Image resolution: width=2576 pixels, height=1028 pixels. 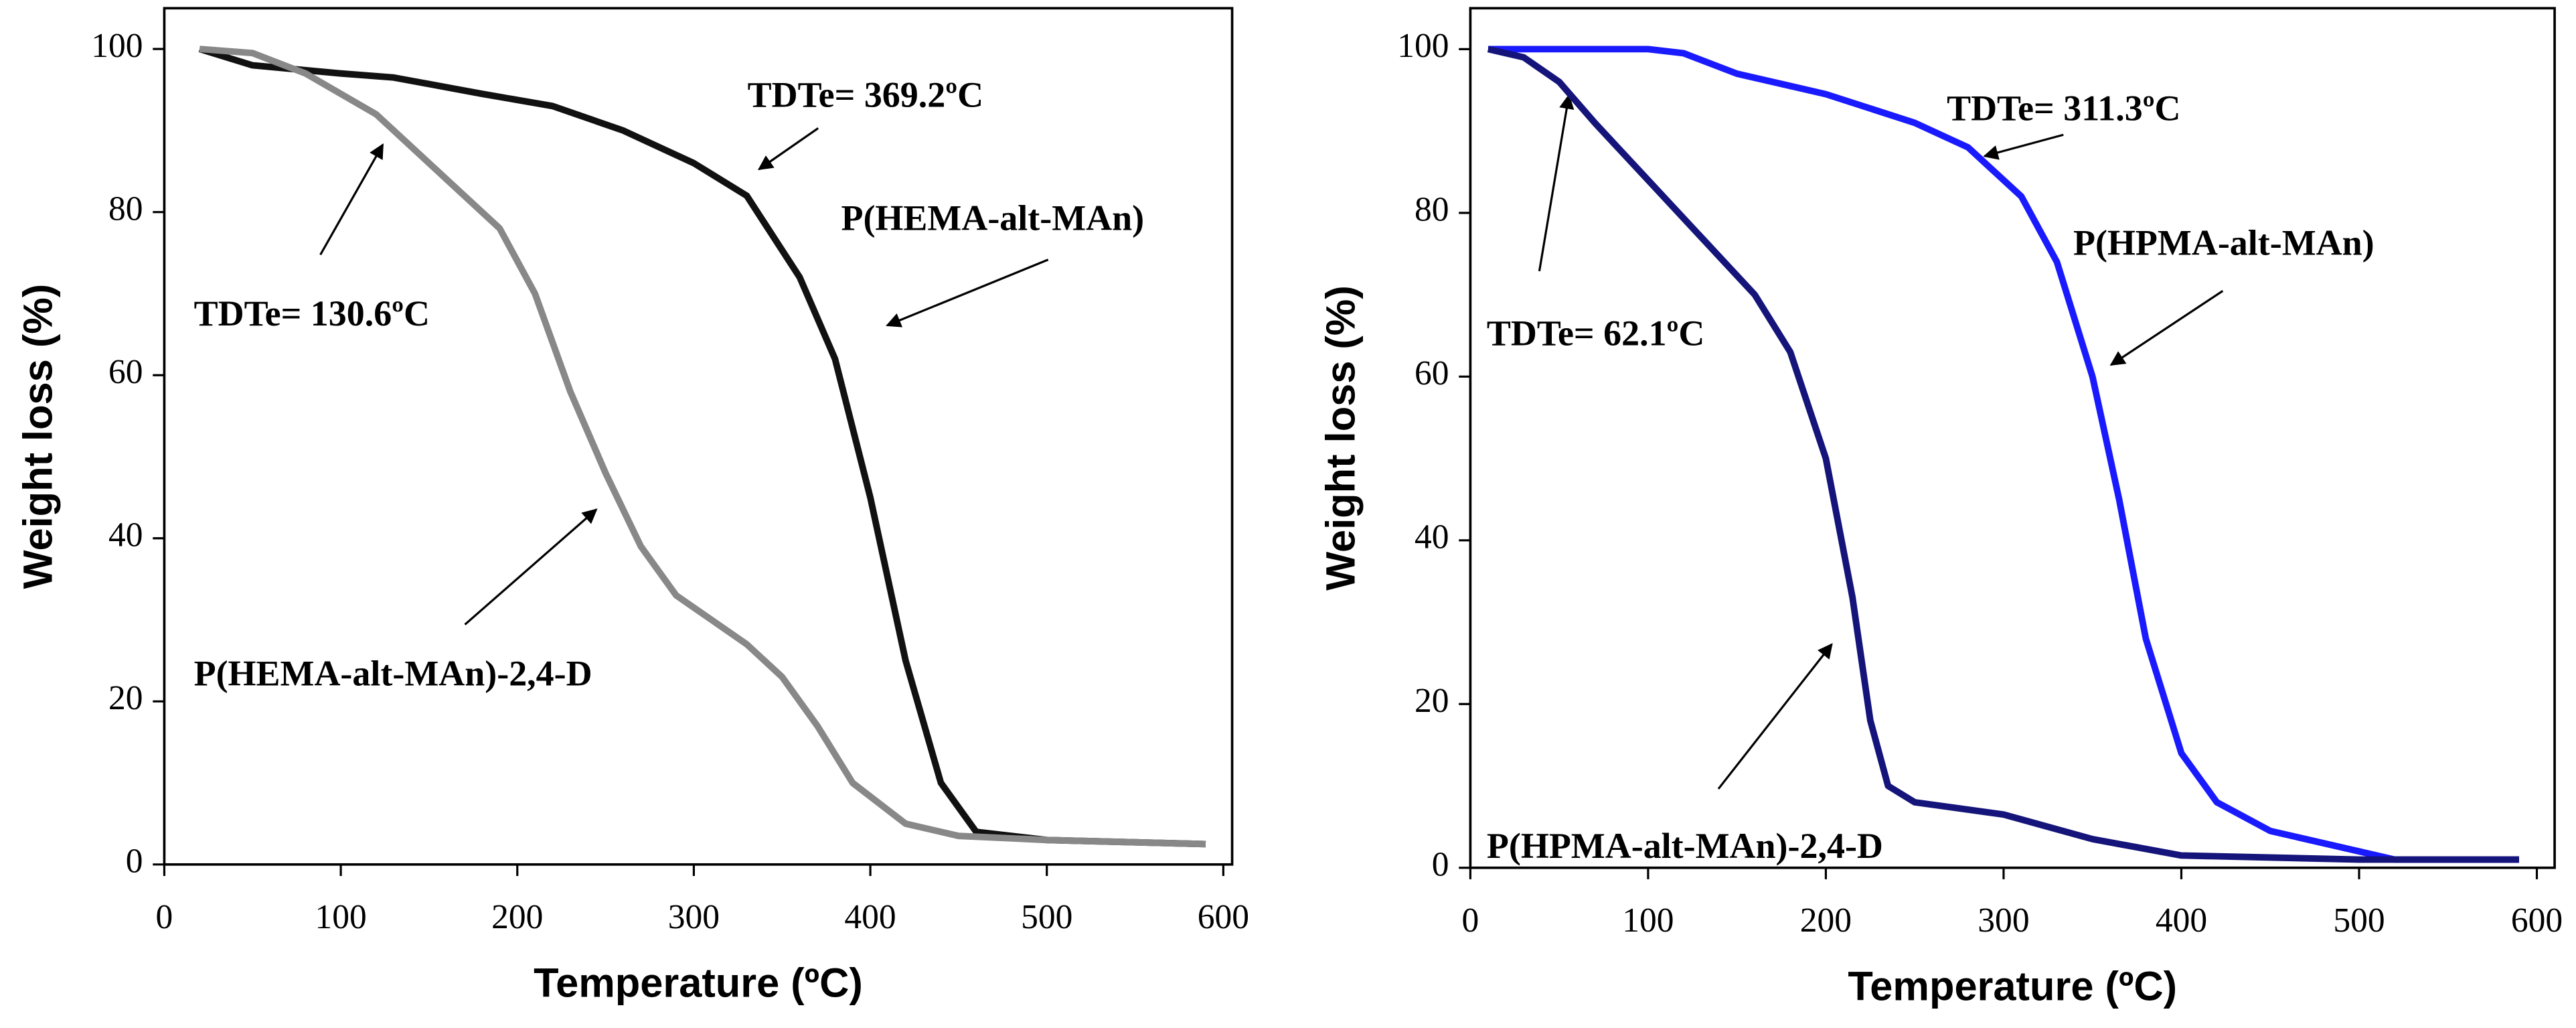 I want to click on annotation: TDTe= 311.3ºC, so click(x=2063, y=108).